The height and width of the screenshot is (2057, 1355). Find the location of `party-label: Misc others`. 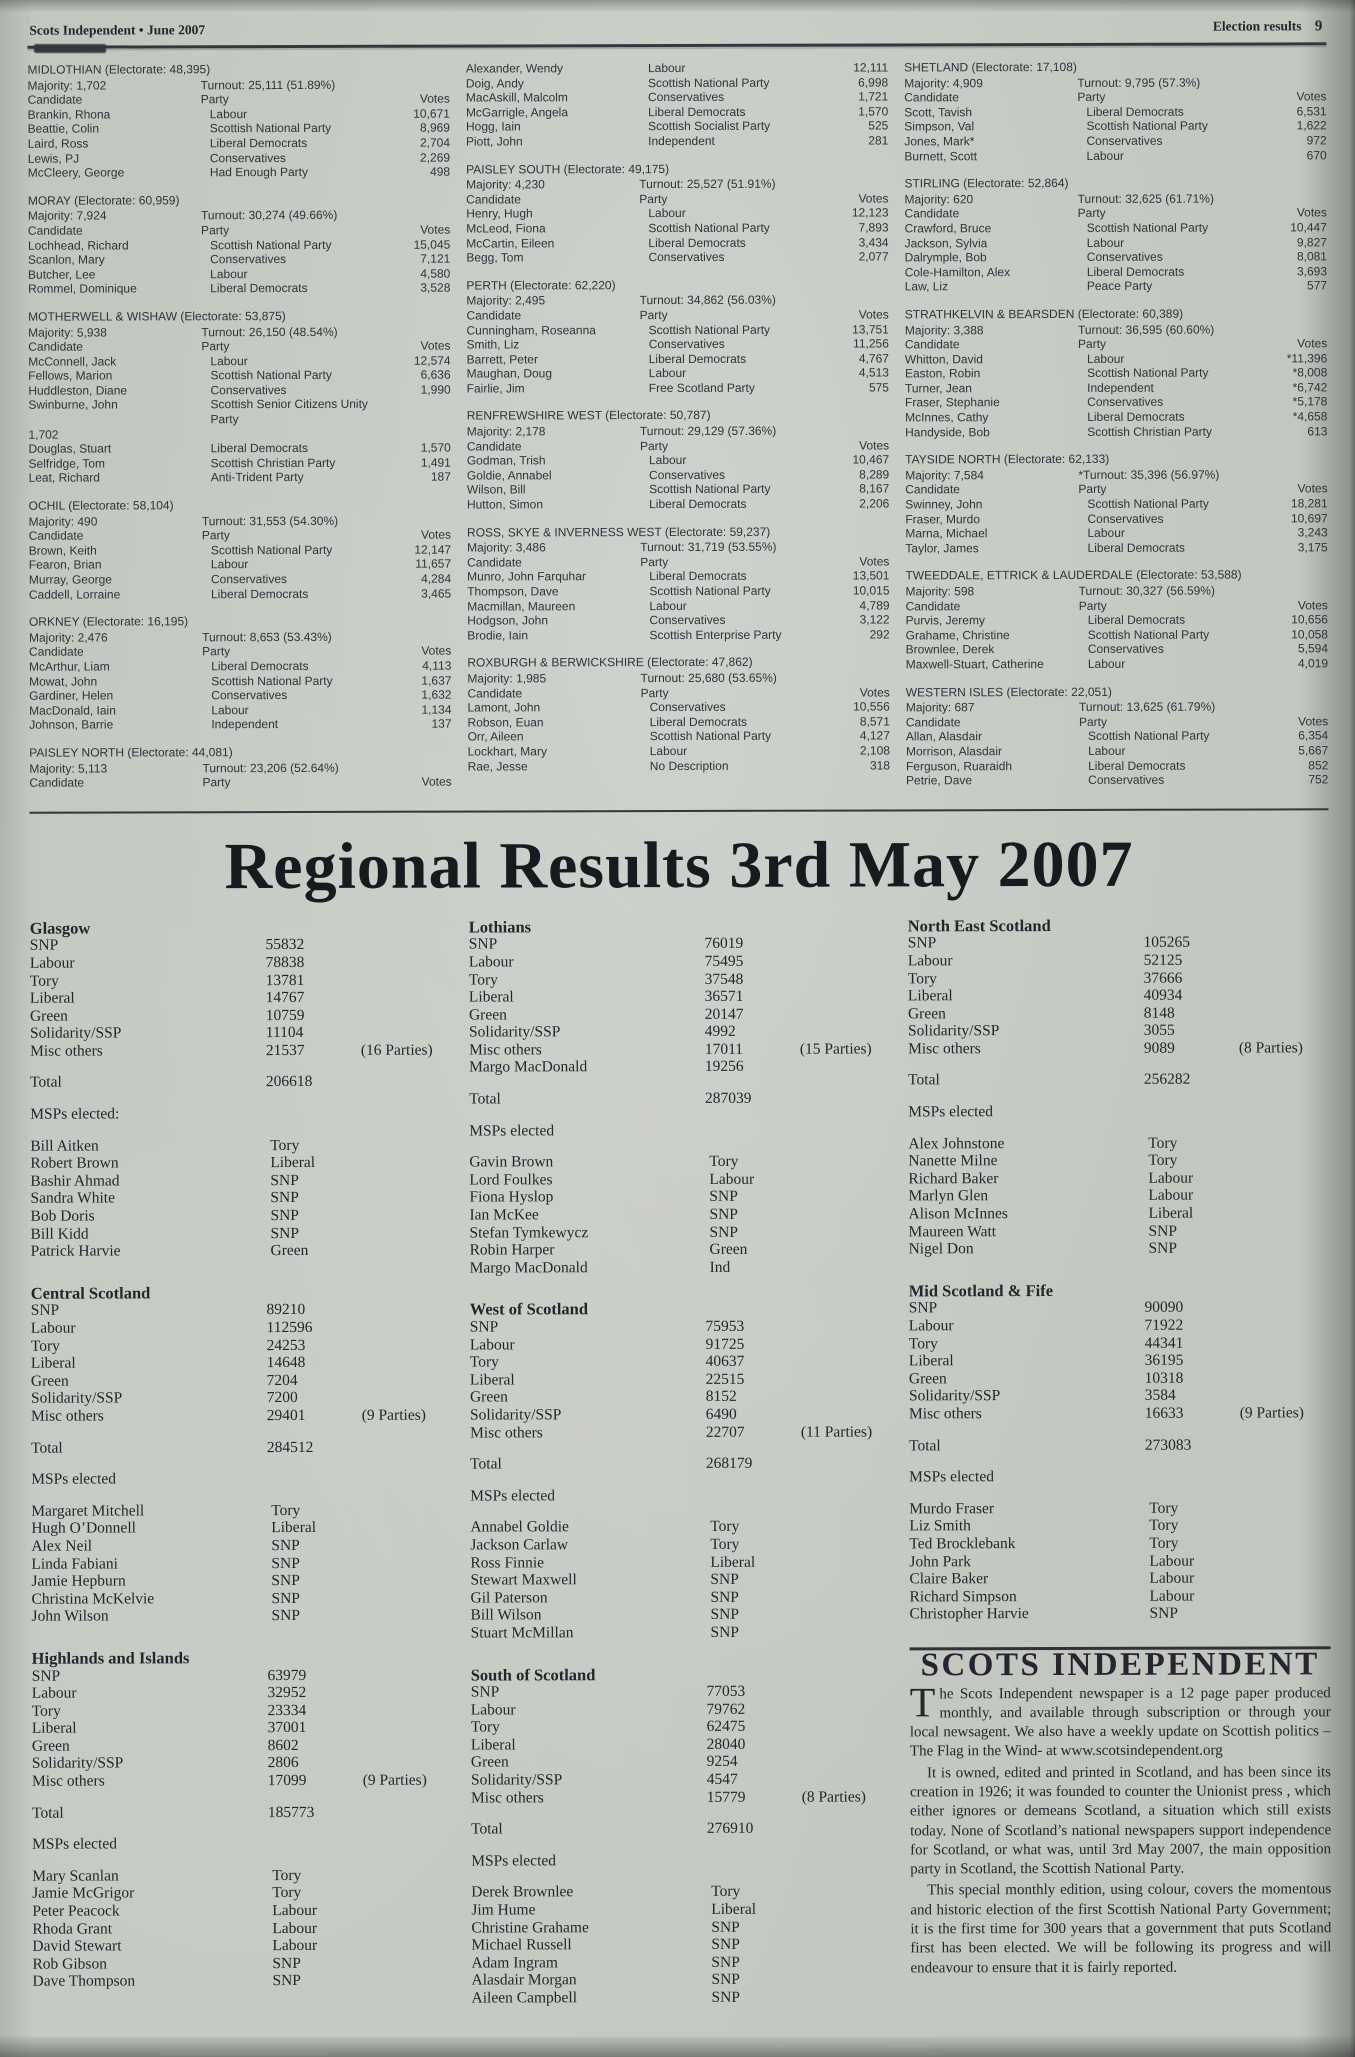

party-label: Misc others is located at coordinates (944, 1049).